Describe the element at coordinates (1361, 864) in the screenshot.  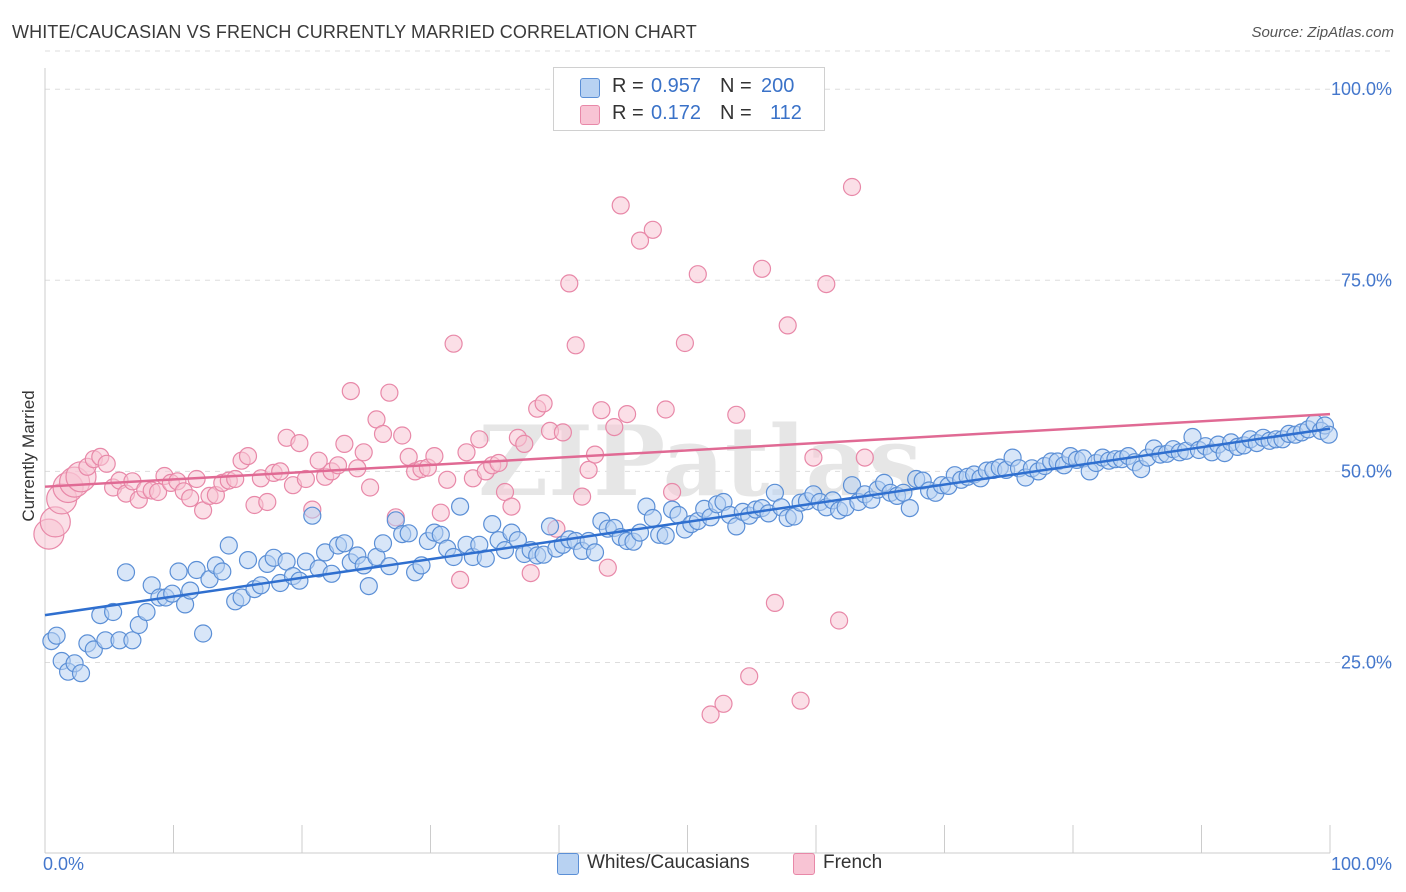
I see `x-tick-label: 100.0%` at that location.